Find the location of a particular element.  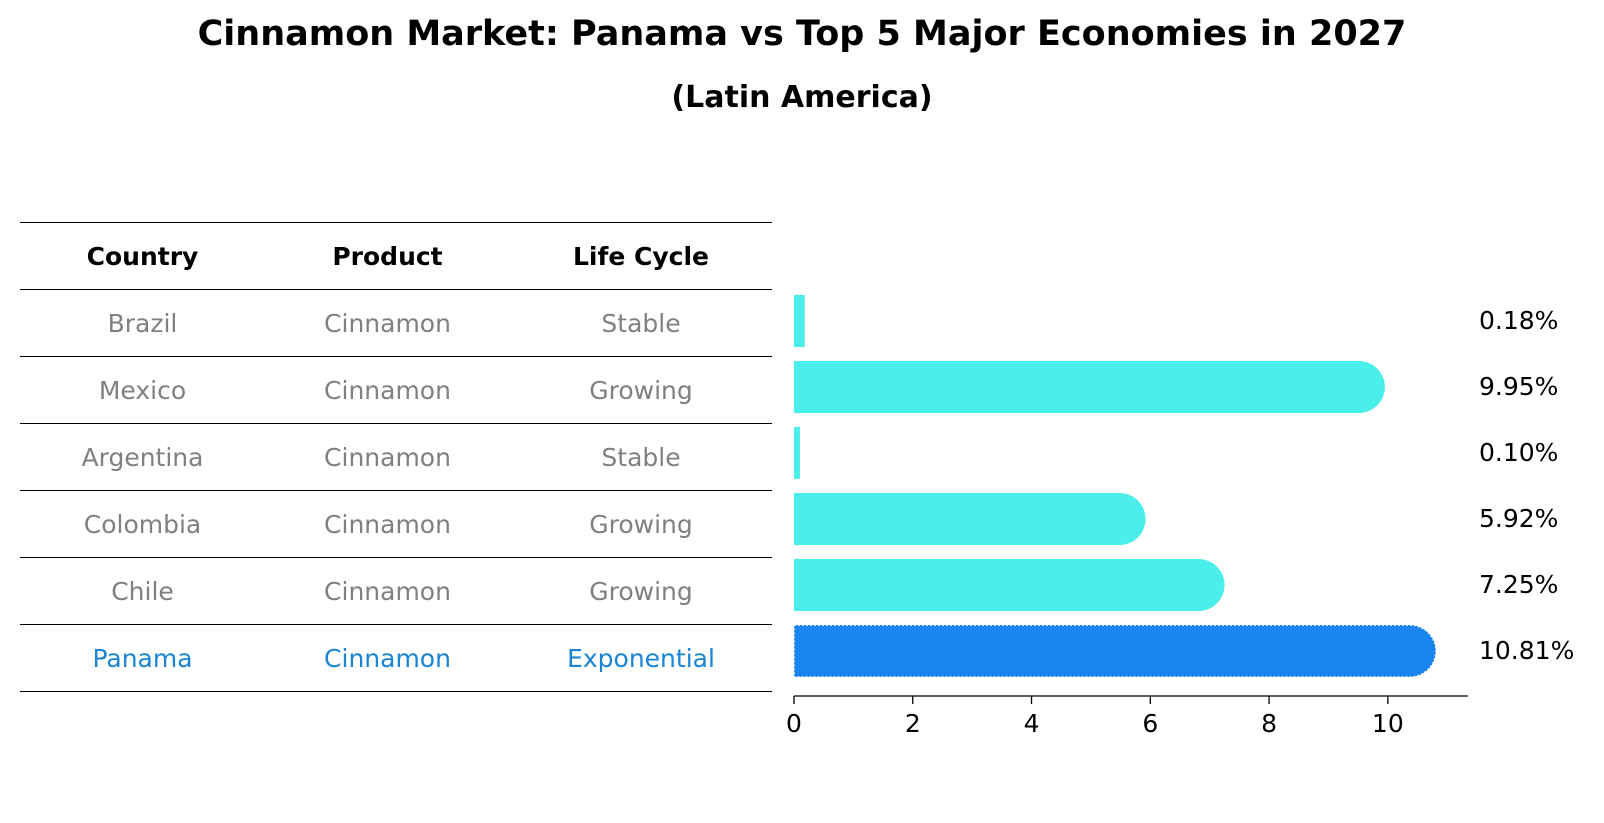

value-label-mexico: 9.95% is located at coordinates (1518, 386).